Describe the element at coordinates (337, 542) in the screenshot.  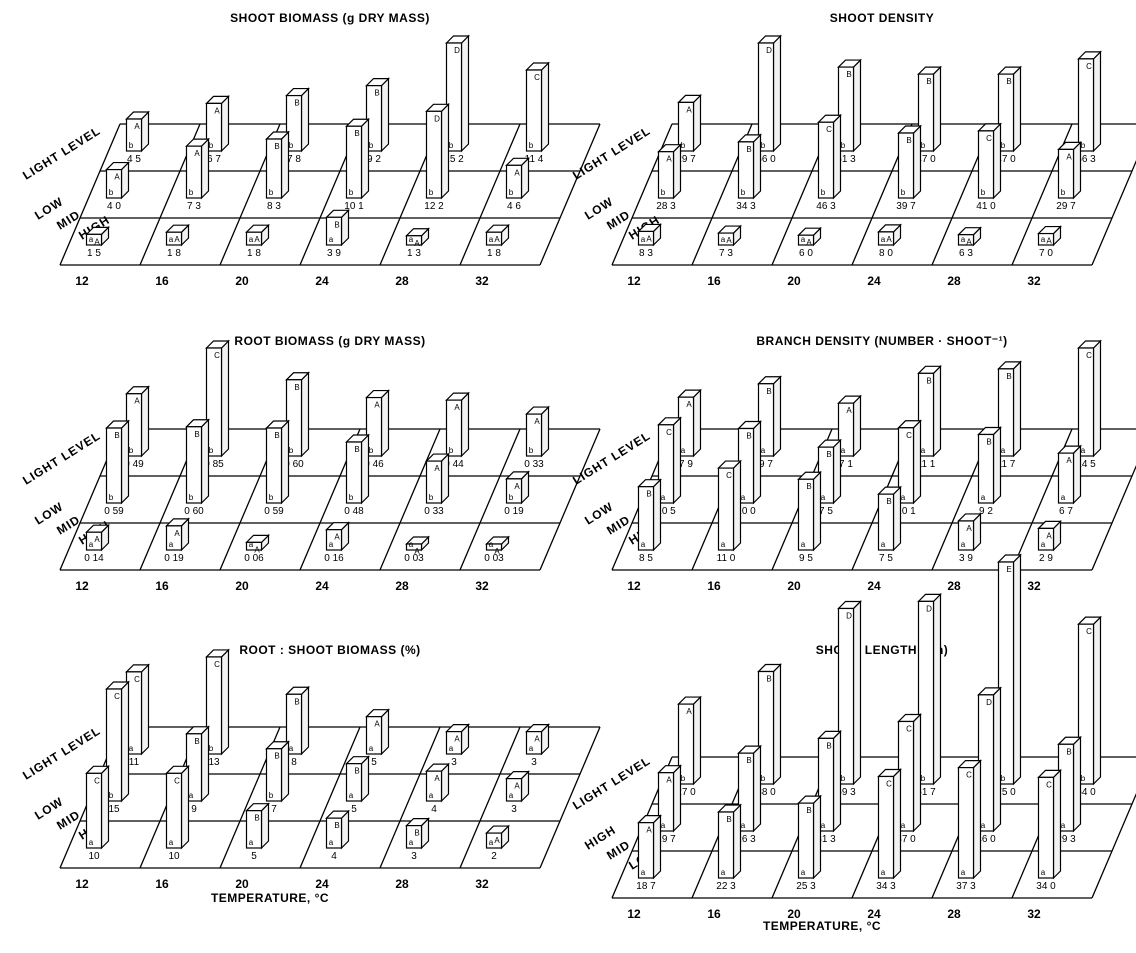
I see `bar: aA 0 16` at that location.